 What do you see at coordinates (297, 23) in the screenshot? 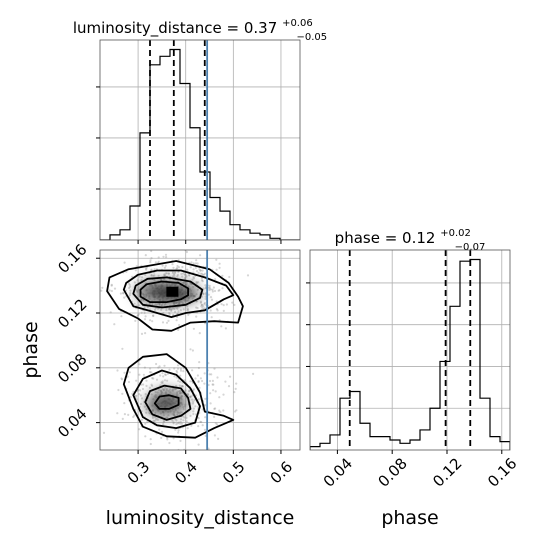
I see `param1-title-sup: +0.06` at bounding box center [297, 23].